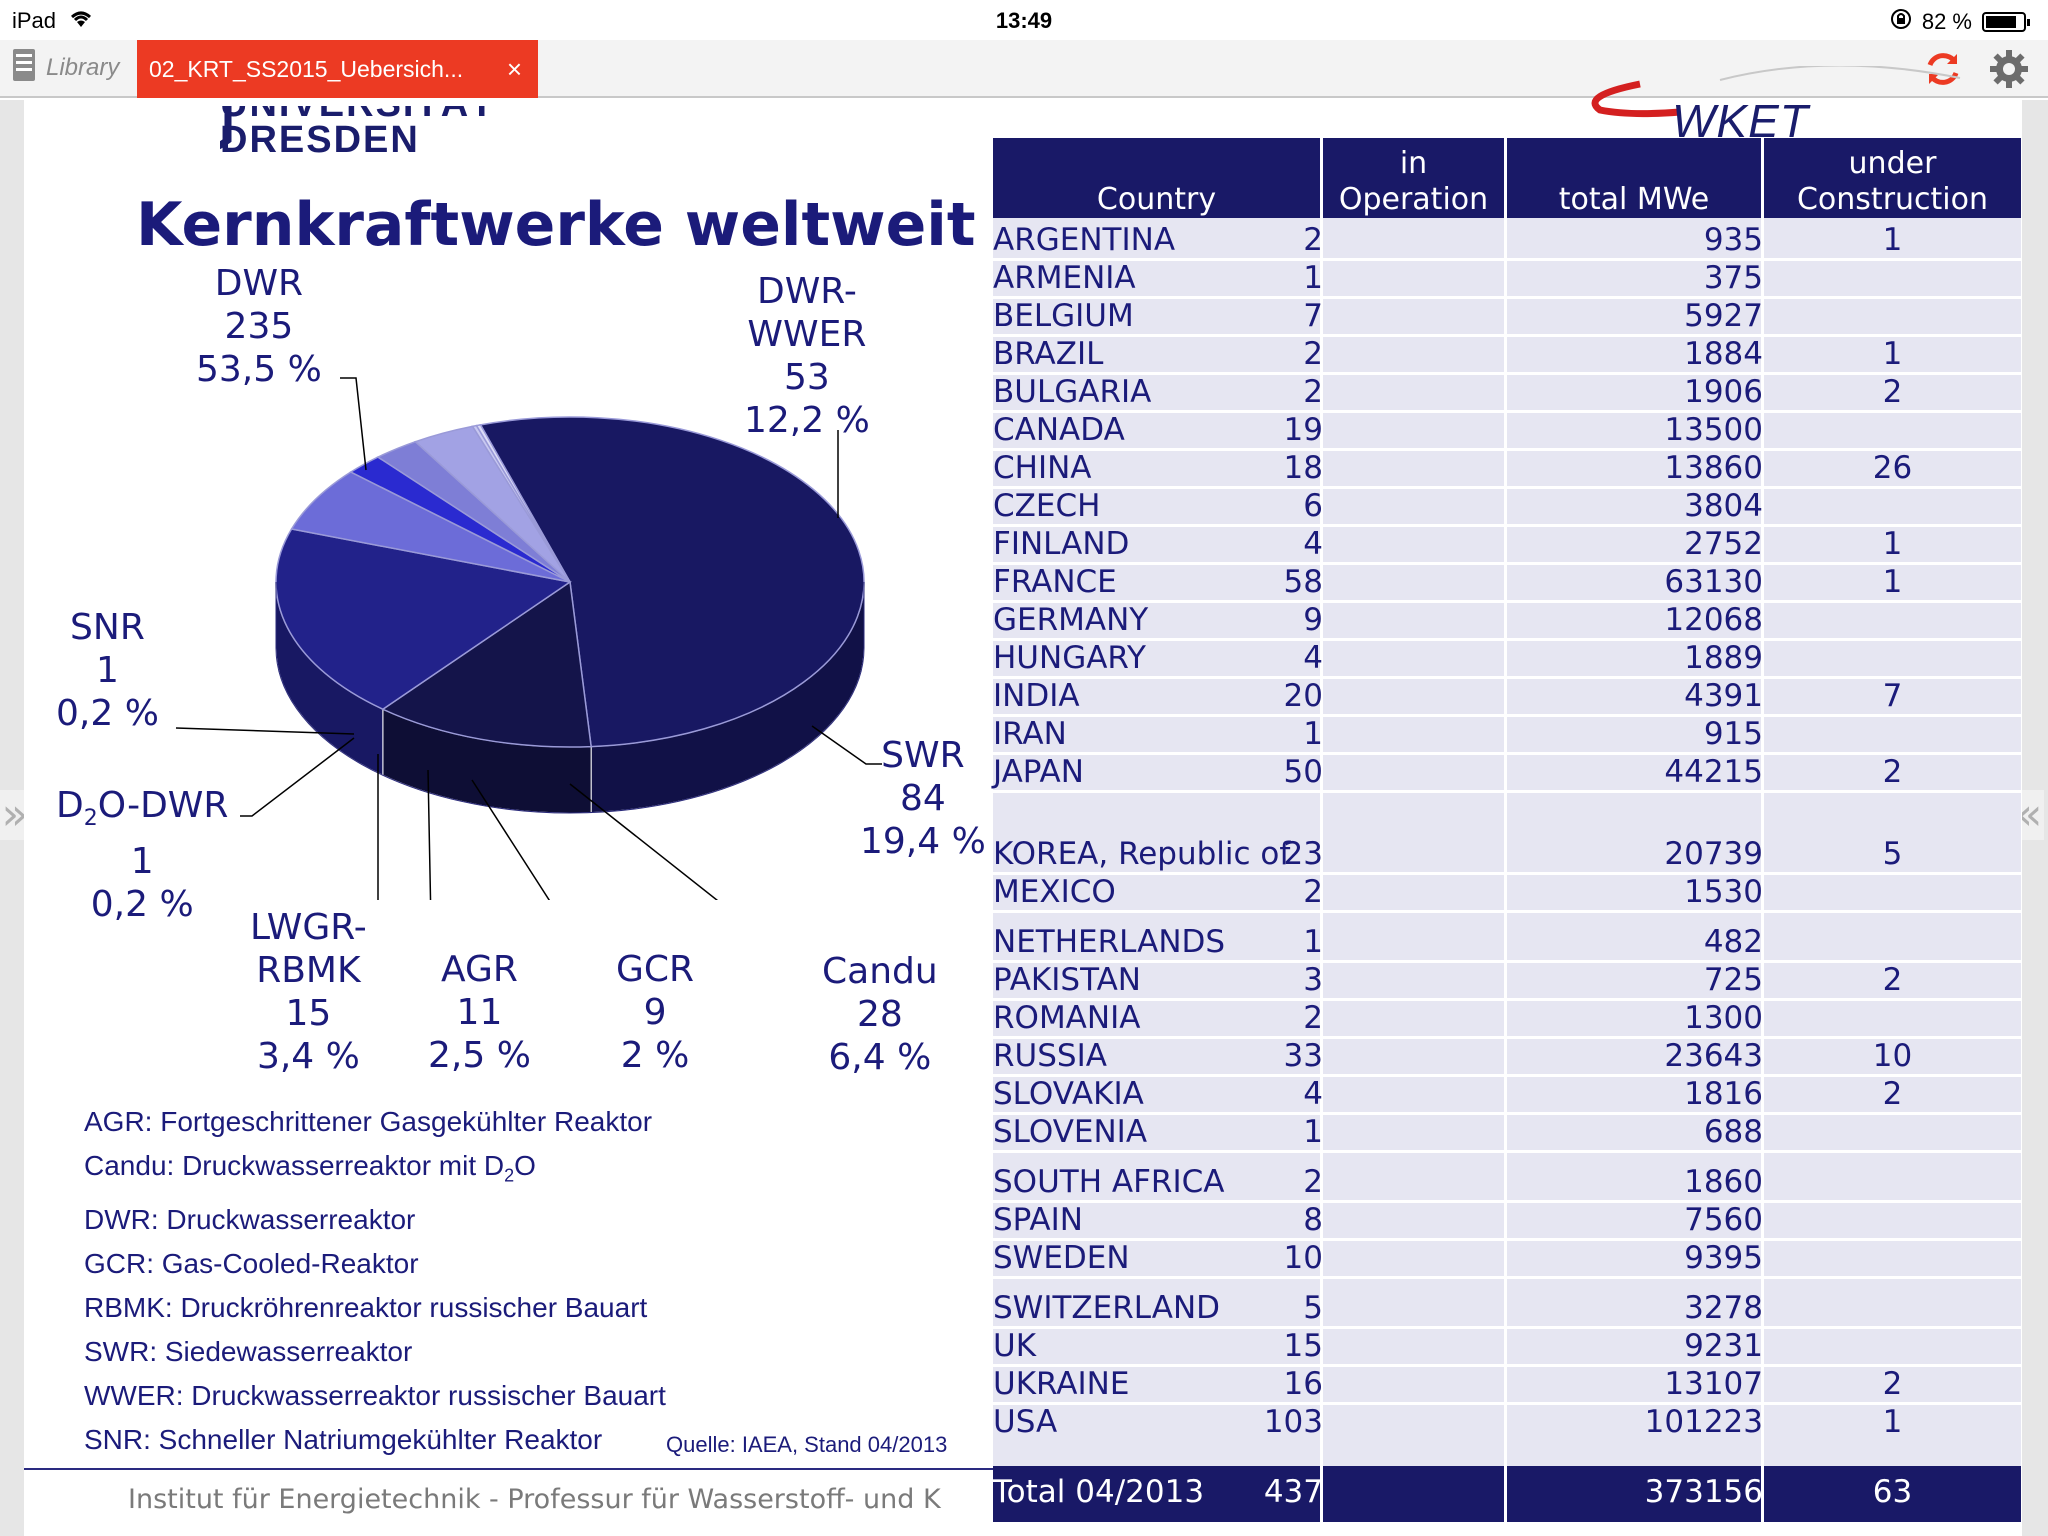 The height and width of the screenshot is (1536, 2048). I want to click on table-row: BRAZIL 2 1884 1, so click(1507, 352).